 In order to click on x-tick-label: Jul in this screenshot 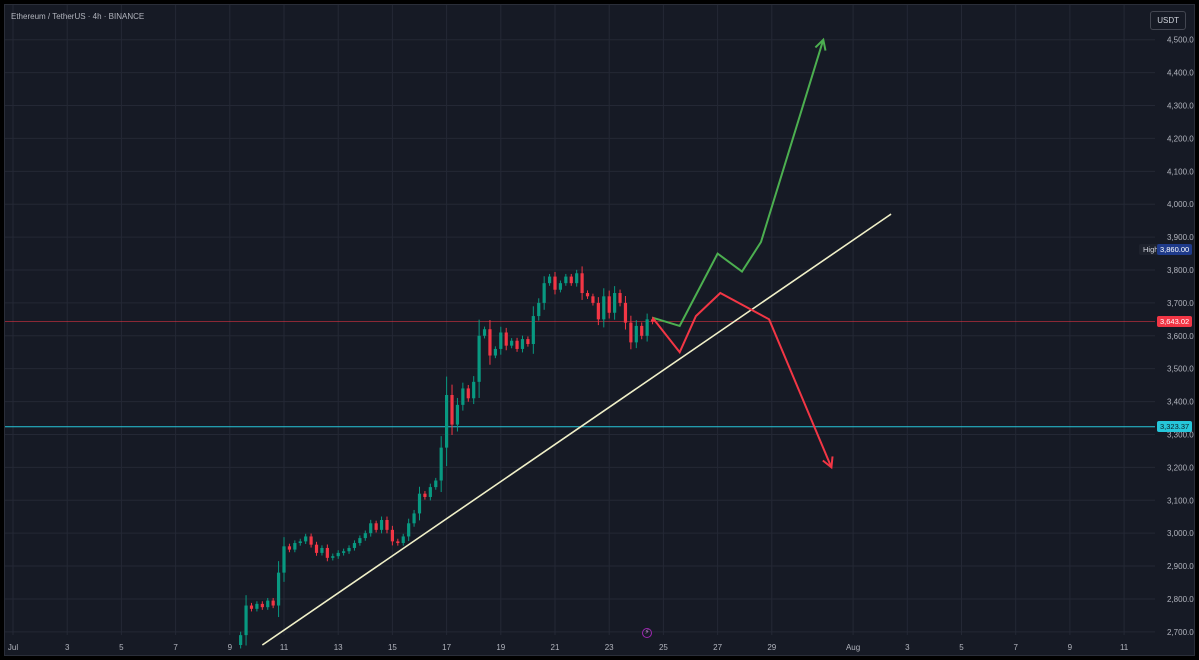, I will do `click(13, 647)`.